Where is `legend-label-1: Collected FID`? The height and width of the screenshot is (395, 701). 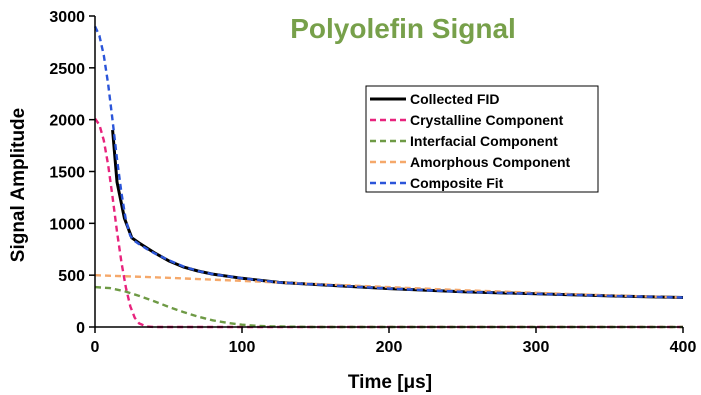
legend-label-1: Collected FID is located at coordinates (454, 99).